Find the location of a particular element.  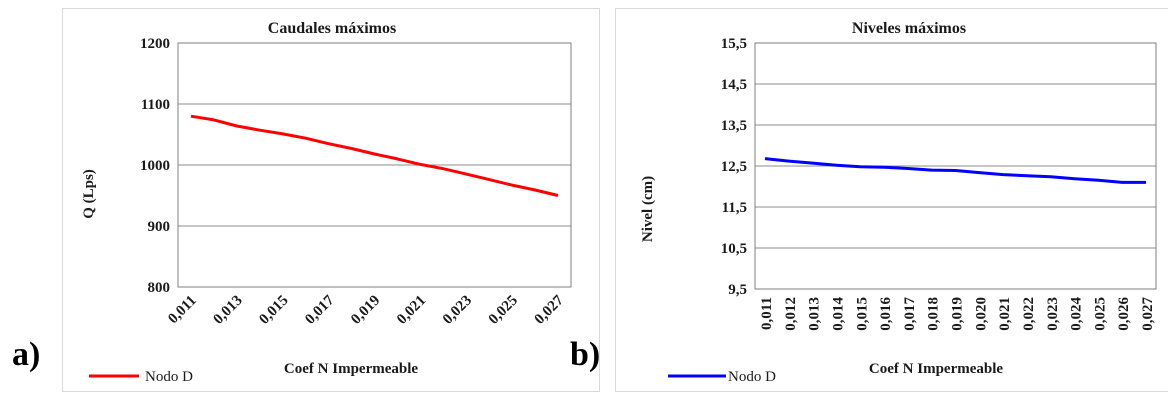

y-tick-label: 1200 is located at coordinates (155, 44).